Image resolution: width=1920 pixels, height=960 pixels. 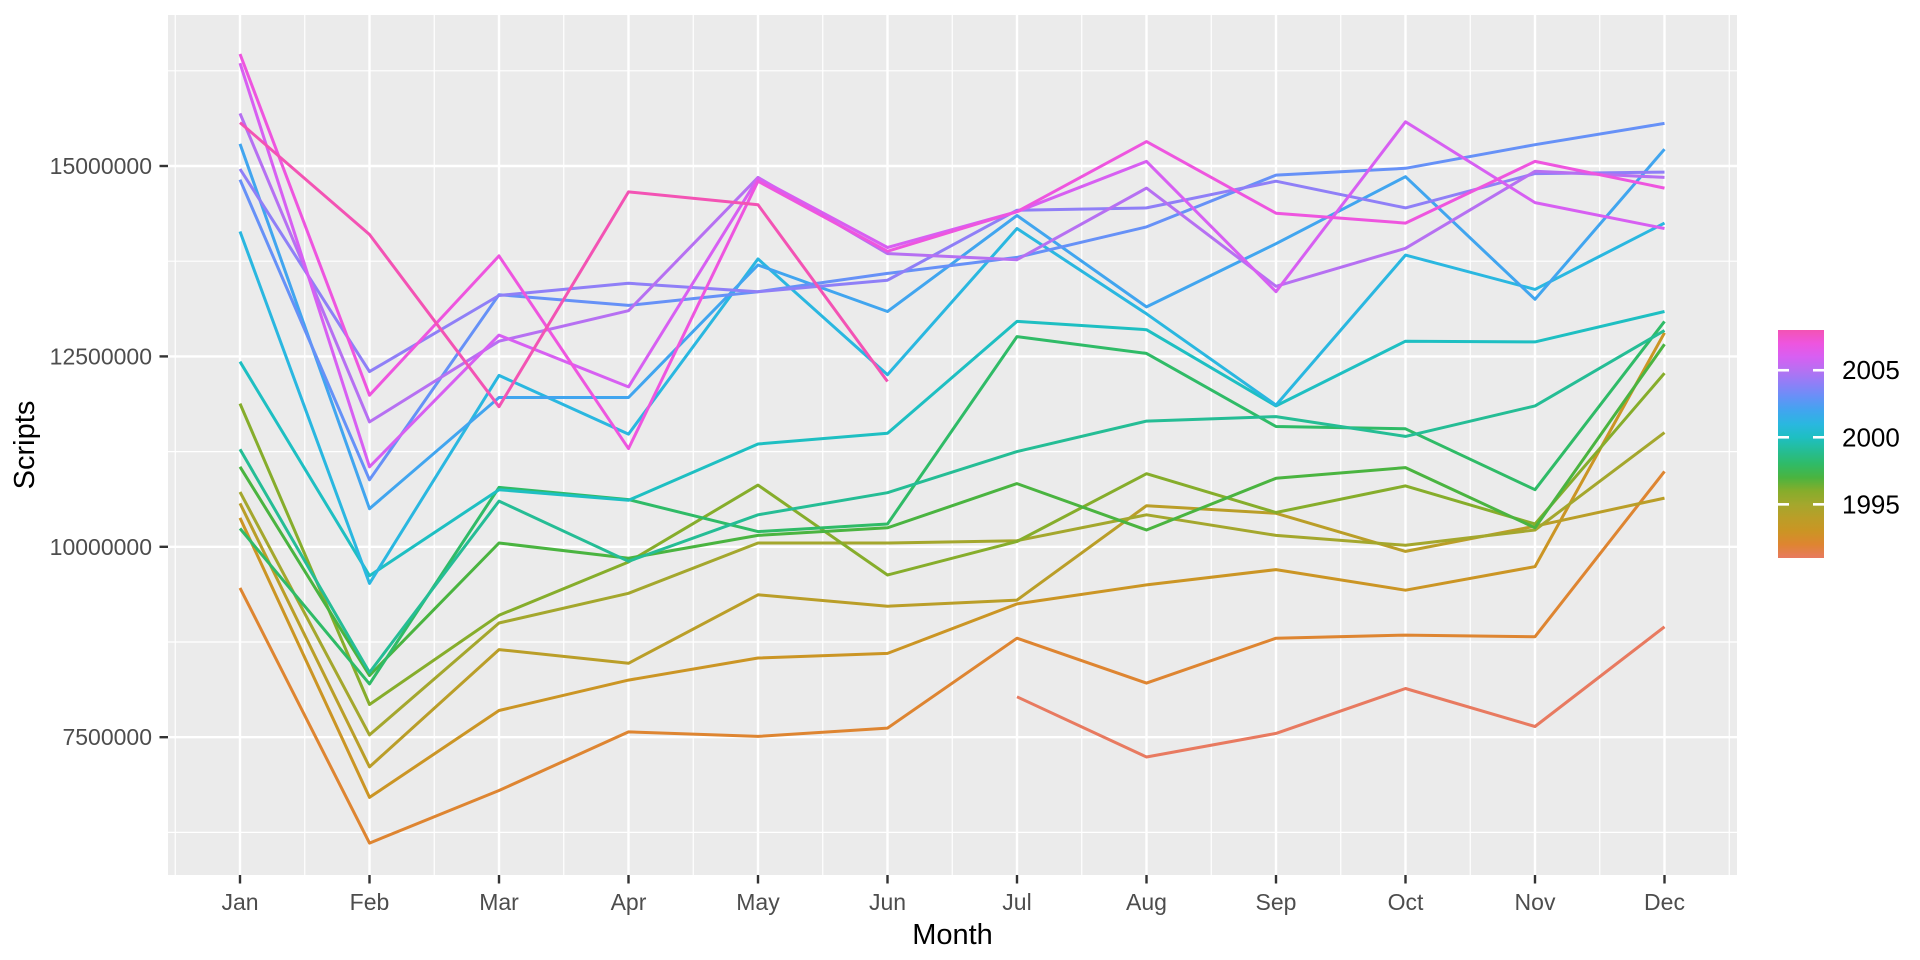 What do you see at coordinates (101, 356) in the screenshot?
I see `y-tick-label: 12500000` at bounding box center [101, 356].